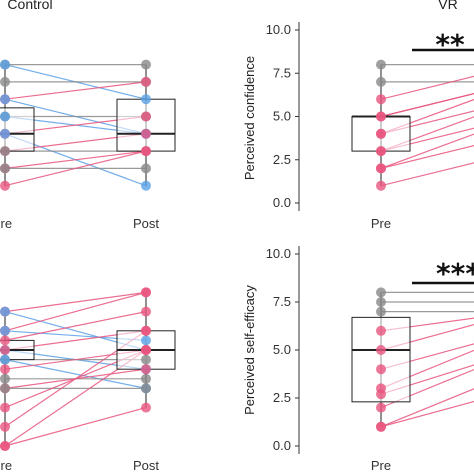 Image resolution: width=474 pixels, height=474 pixels. Describe the element at coordinates (29, 6) in the screenshot. I see `panel-title: Control` at that location.